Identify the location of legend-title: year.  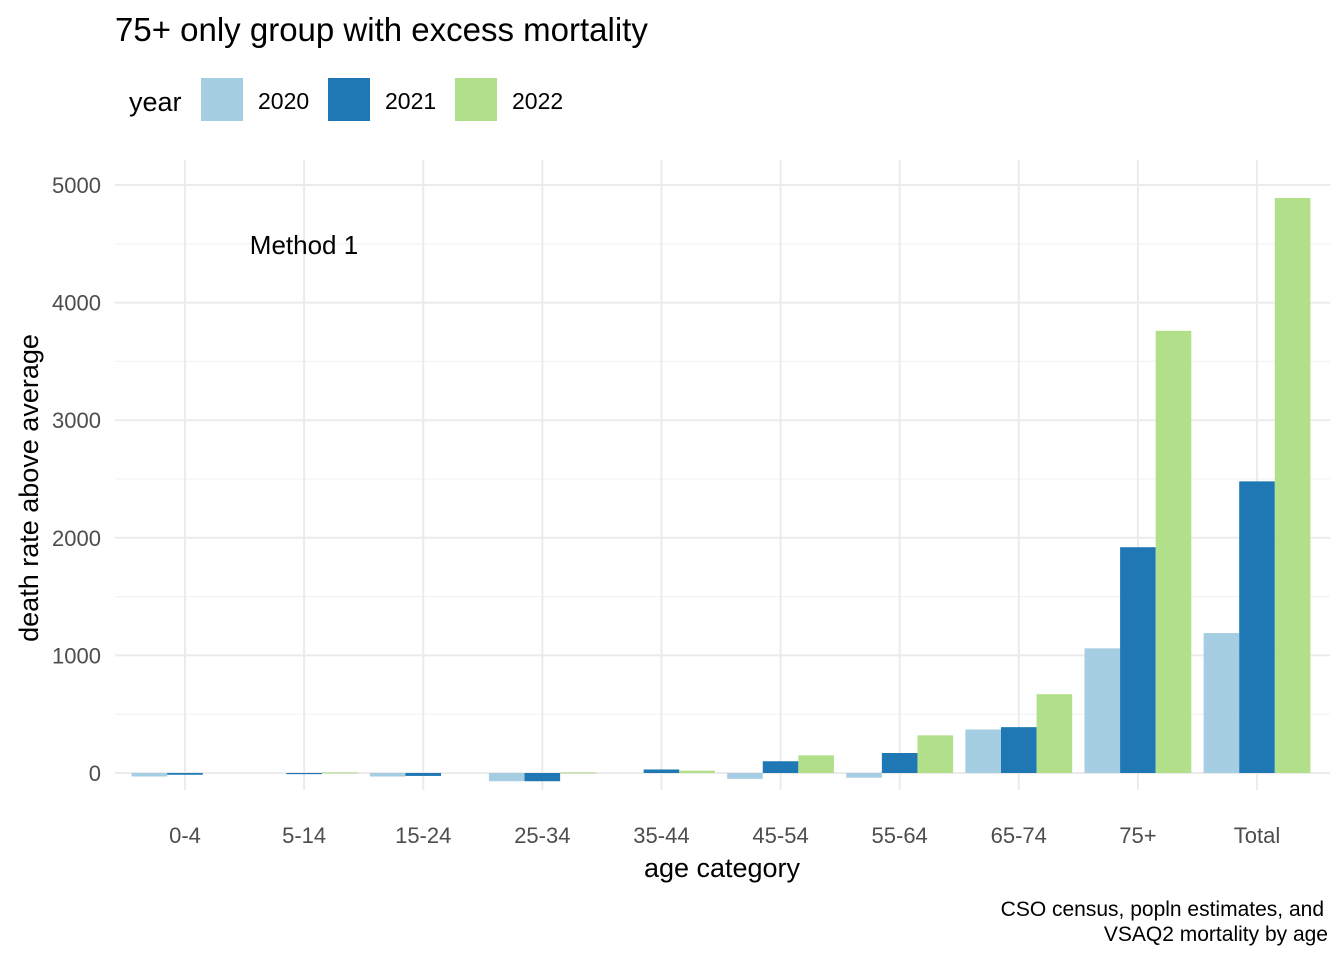
(155, 102).